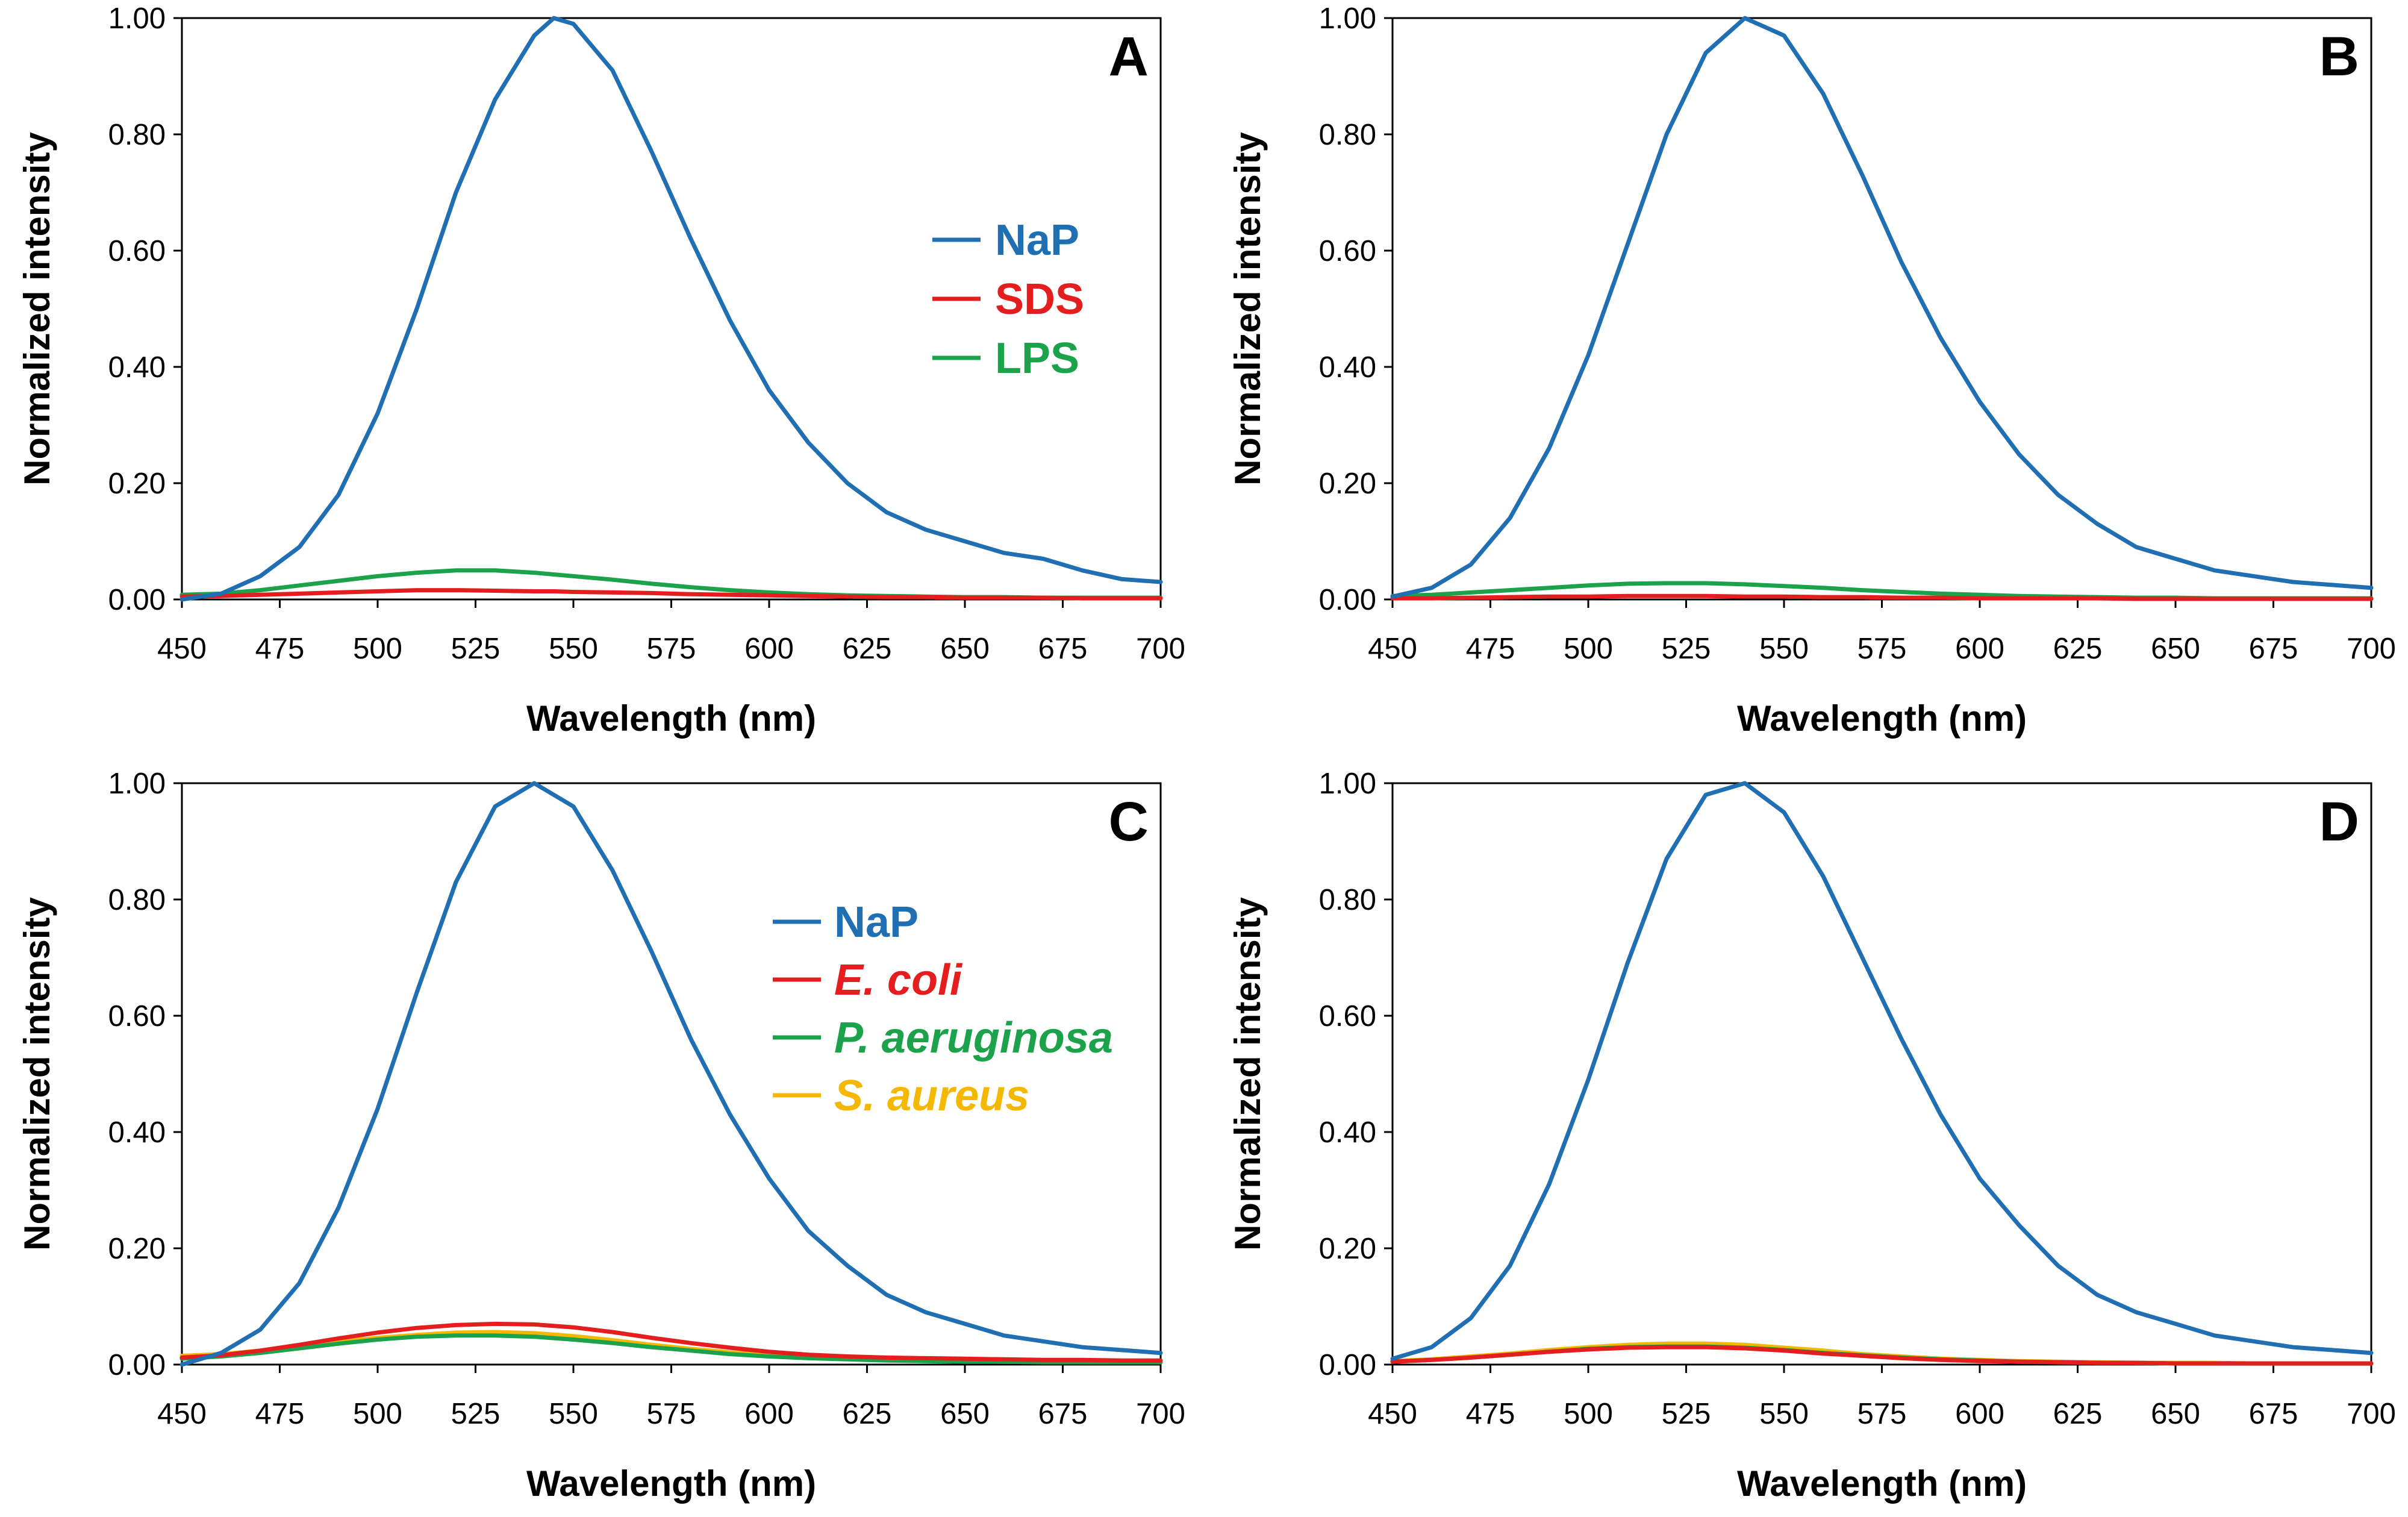 This screenshot has width=2408, height=1517. What do you see at coordinates (2339, 56) in the screenshot?
I see `panel-letter: B` at bounding box center [2339, 56].